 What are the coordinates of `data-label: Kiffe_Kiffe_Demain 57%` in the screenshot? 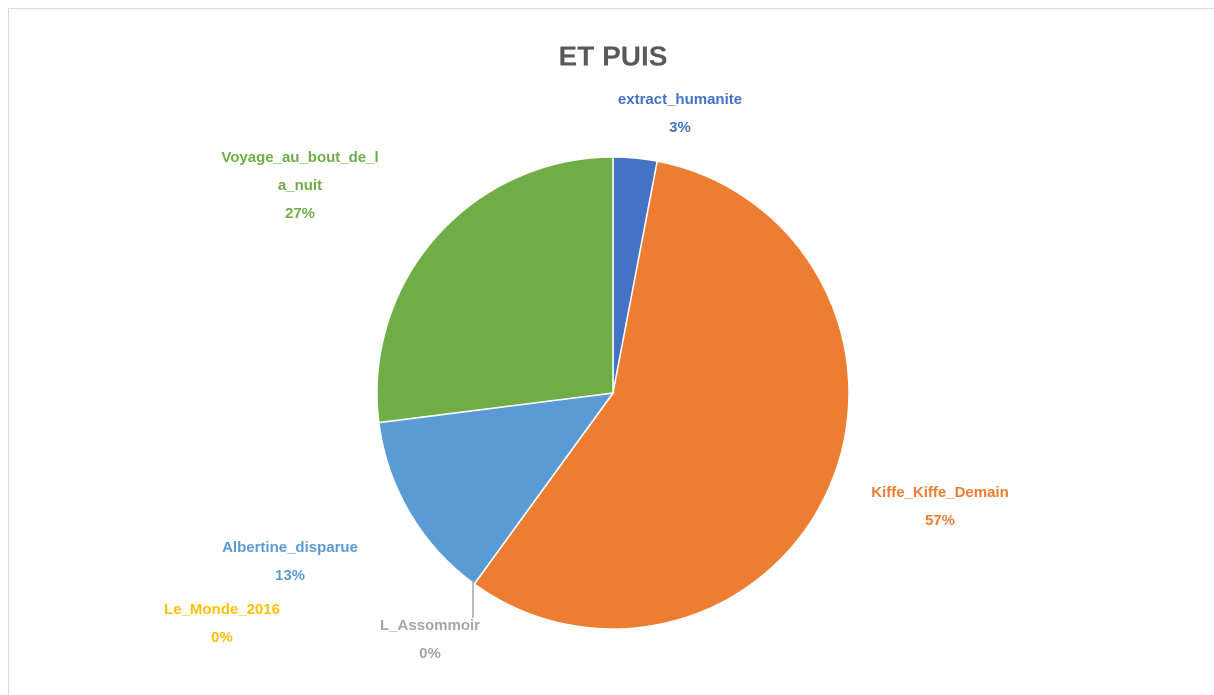 It's located at (940, 507).